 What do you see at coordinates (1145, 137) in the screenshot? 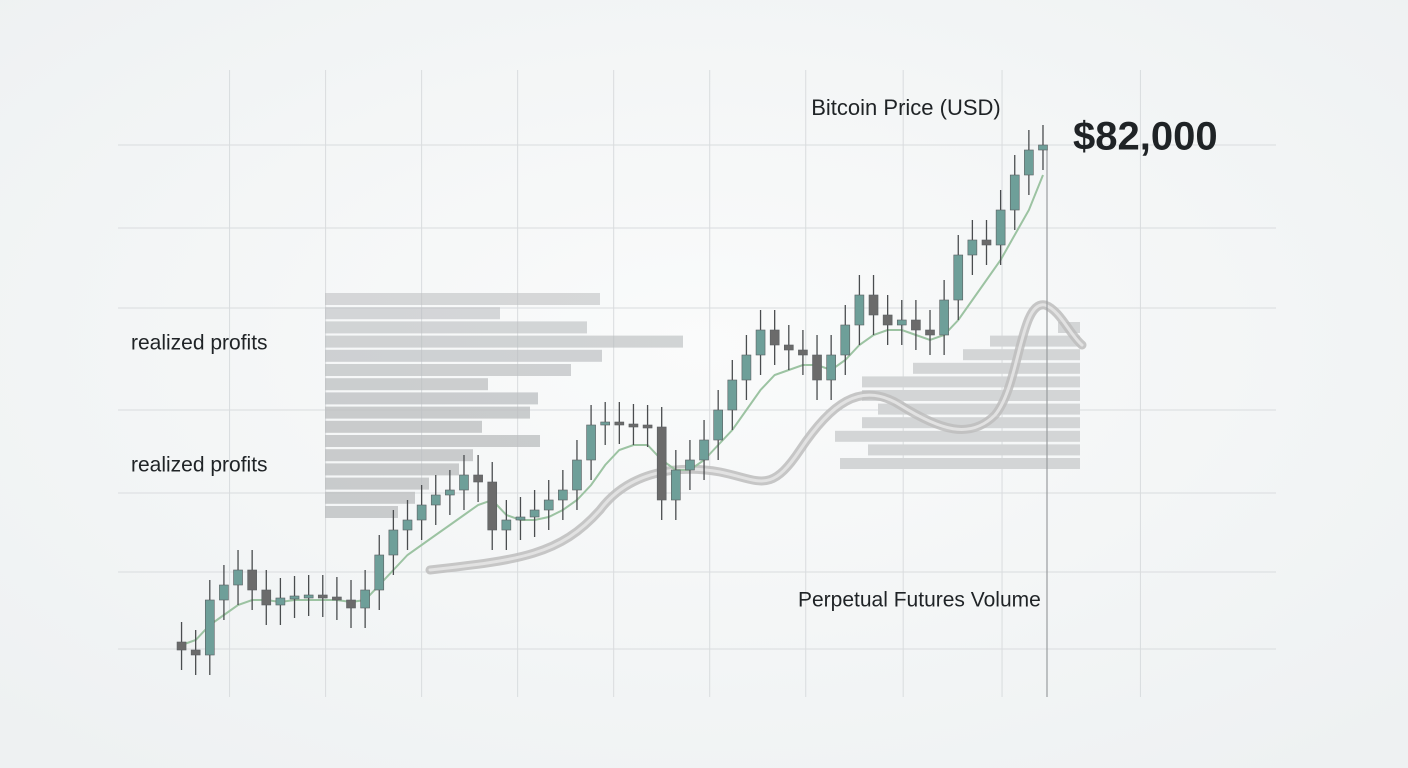
I see `price-label: $82,000` at bounding box center [1145, 137].